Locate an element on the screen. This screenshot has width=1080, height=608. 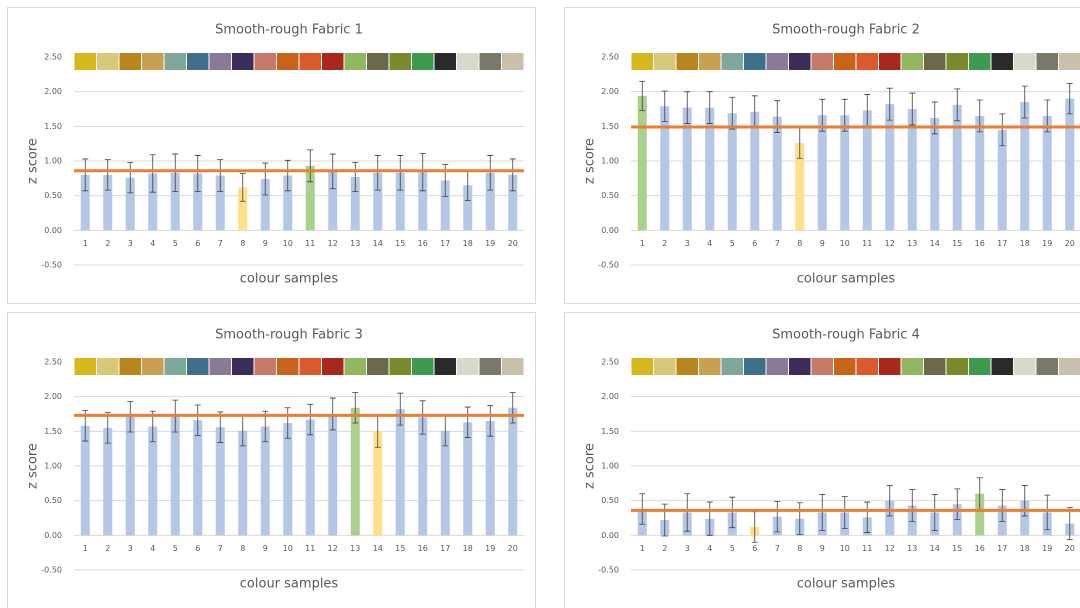
x-tick-label: 13 is located at coordinates (355, 243).